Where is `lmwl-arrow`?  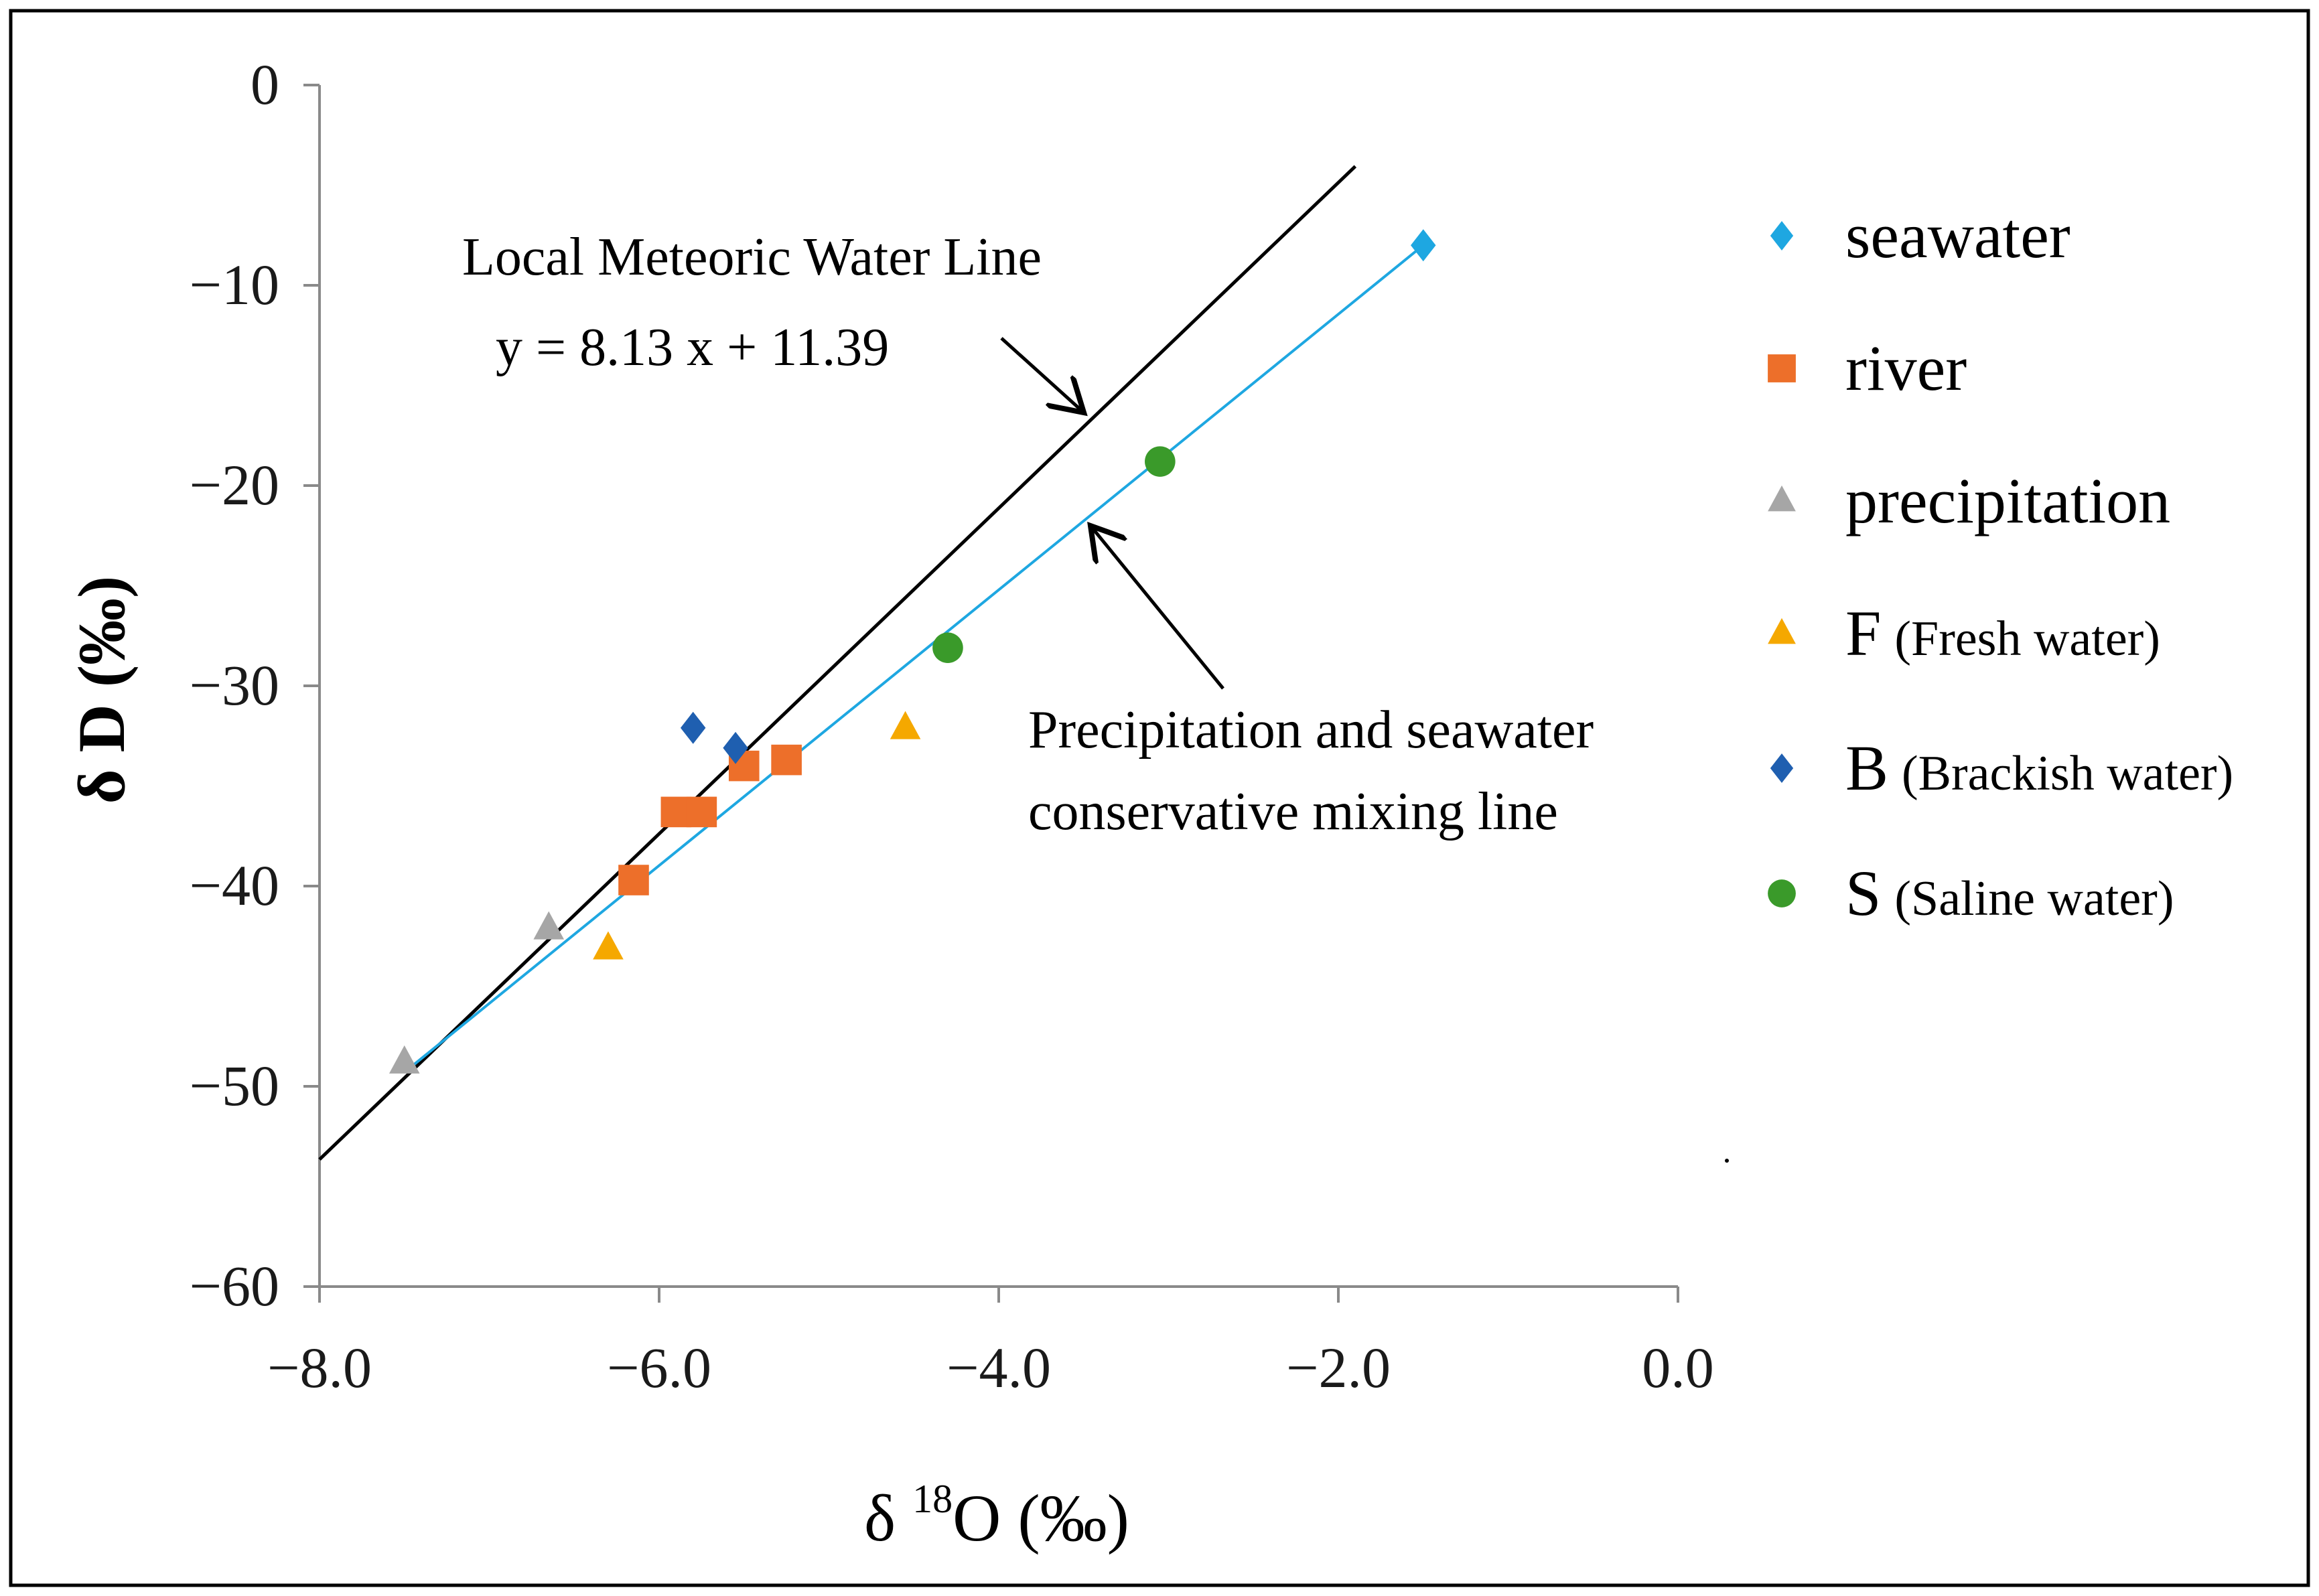
lmwl-arrow is located at coordinates (1042, 375).